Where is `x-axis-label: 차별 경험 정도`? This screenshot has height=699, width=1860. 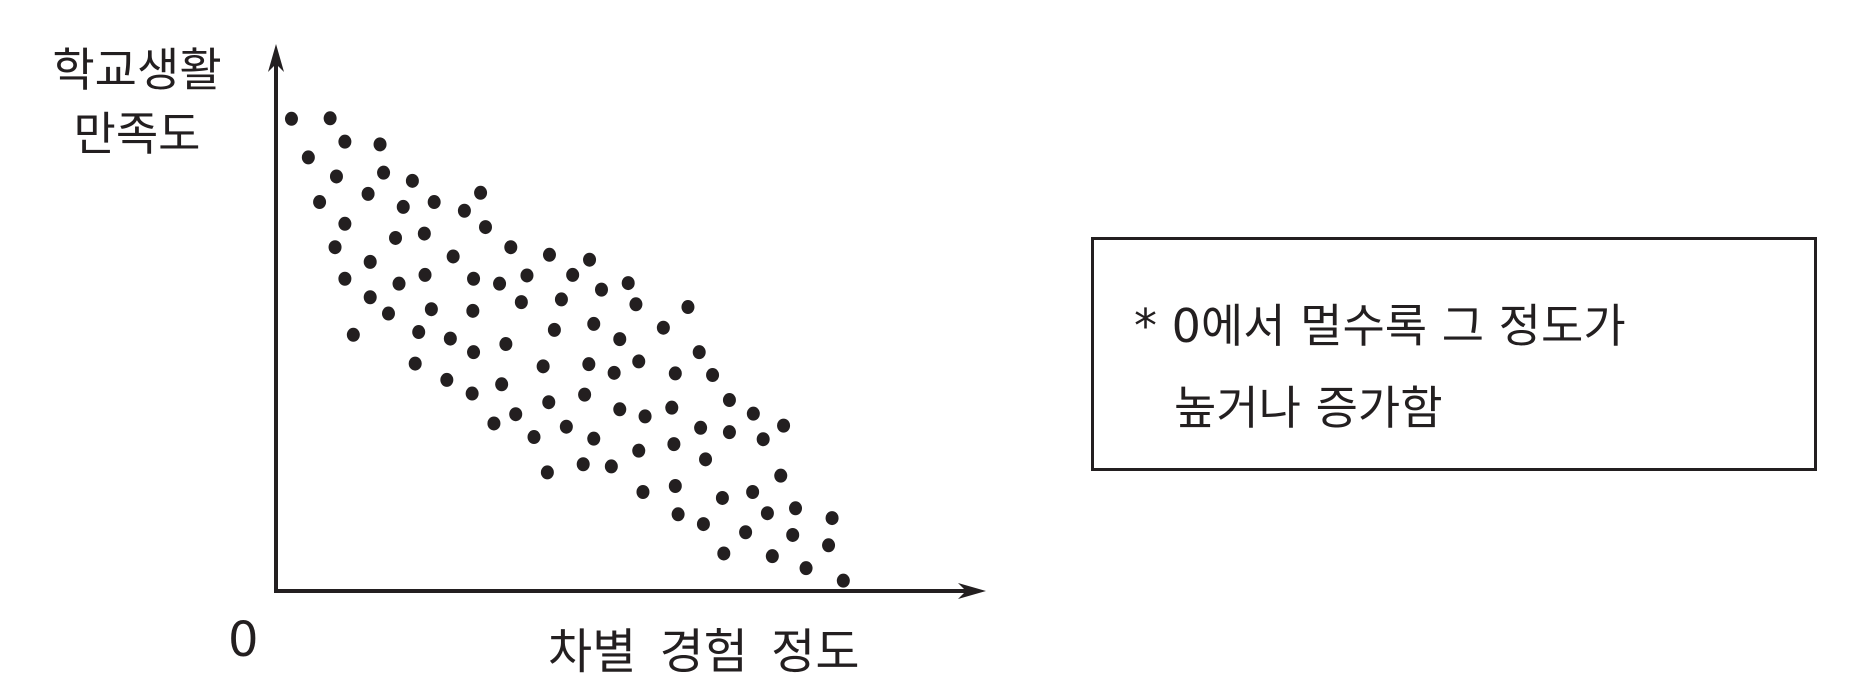
x-axis-label: 차별 경험 정도 is located at coordinates (704, 652).